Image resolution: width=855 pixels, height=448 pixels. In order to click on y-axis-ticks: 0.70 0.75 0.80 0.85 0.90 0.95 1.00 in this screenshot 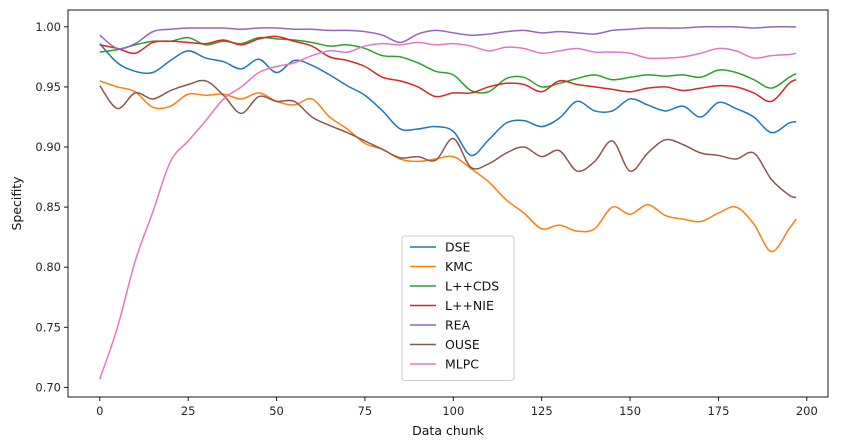, I will do `click(51, 207)`.